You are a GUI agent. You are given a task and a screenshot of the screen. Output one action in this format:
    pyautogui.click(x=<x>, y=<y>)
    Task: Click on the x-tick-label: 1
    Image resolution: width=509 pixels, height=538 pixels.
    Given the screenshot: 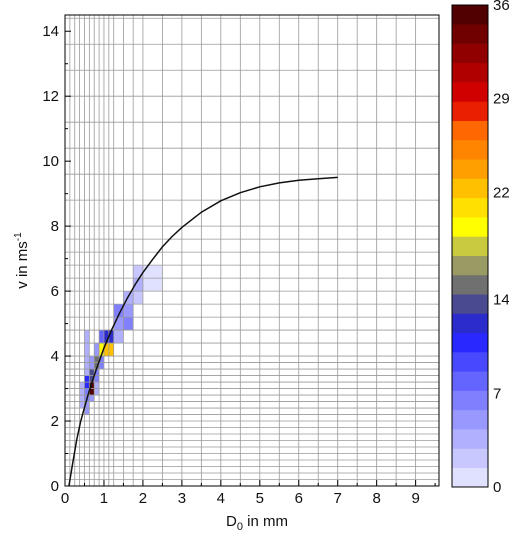 What is the action you would take?
    pyautogui.click(x=104, y=498)
    